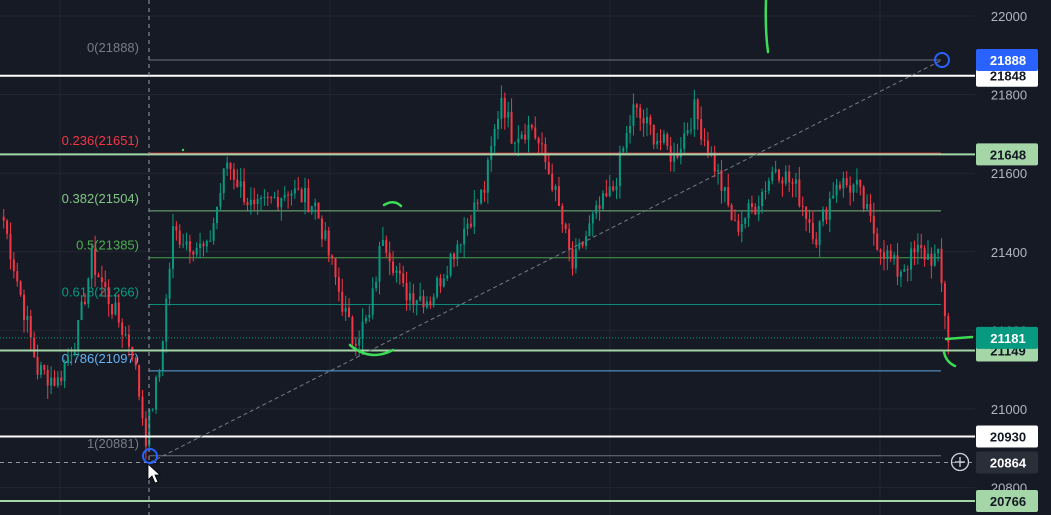 This screenshot has width=1051, height=515. I want to click on price-badge-label: 21888, so click(1008, 60).